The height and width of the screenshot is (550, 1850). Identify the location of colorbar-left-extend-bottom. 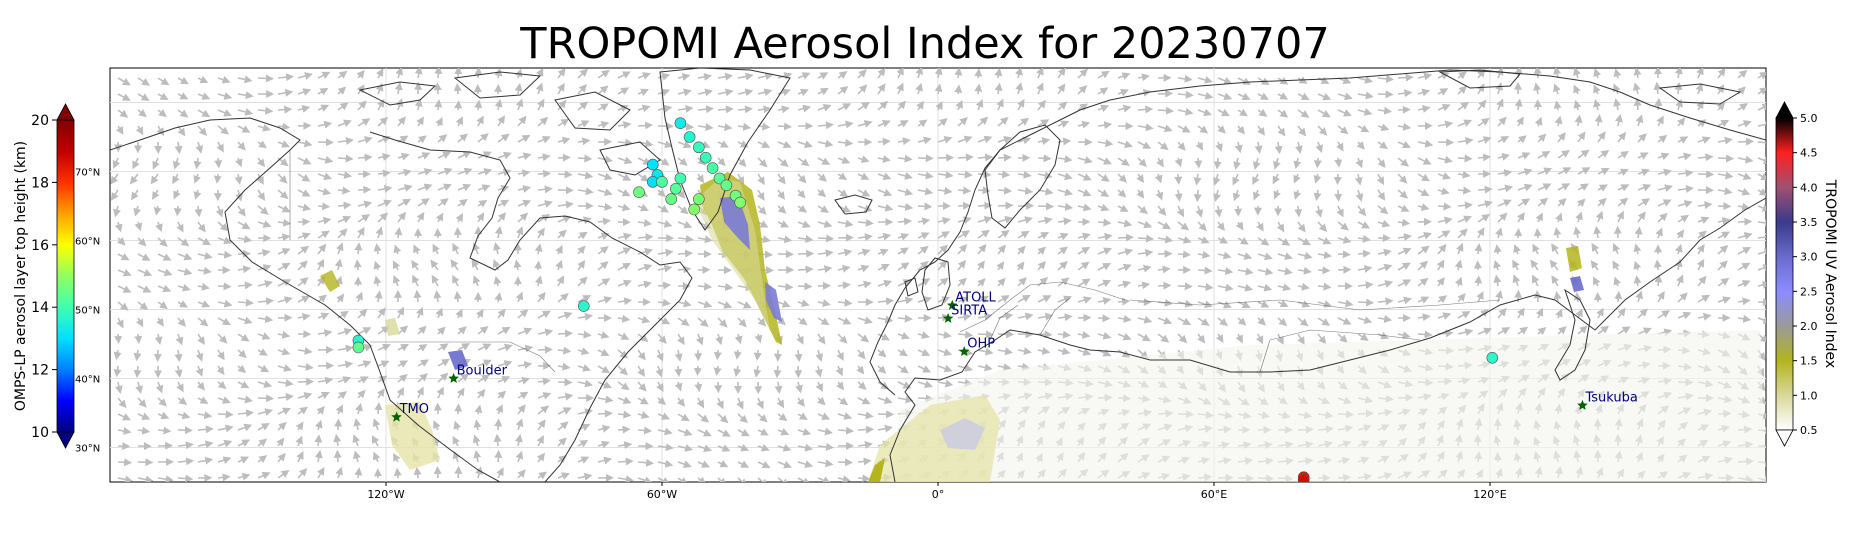
(65, 440).